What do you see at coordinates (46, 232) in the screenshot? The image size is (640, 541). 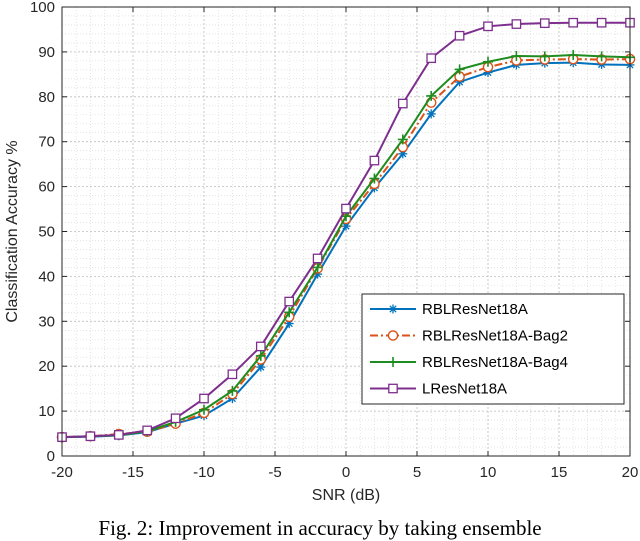 I see `y-tick-label: 50` at bounding box center [46, 232].